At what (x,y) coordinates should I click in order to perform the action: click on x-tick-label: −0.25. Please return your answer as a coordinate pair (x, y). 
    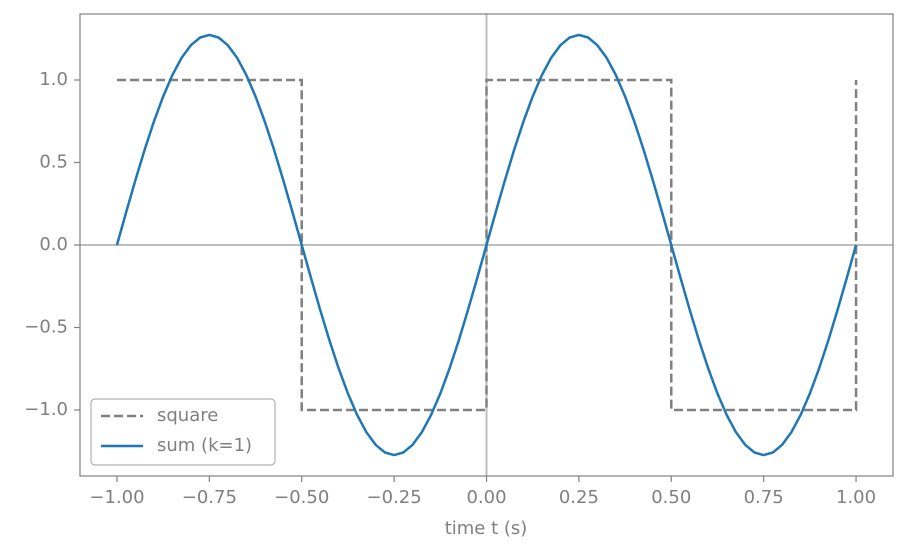
    Looking at the image, I should click on (394, 497).